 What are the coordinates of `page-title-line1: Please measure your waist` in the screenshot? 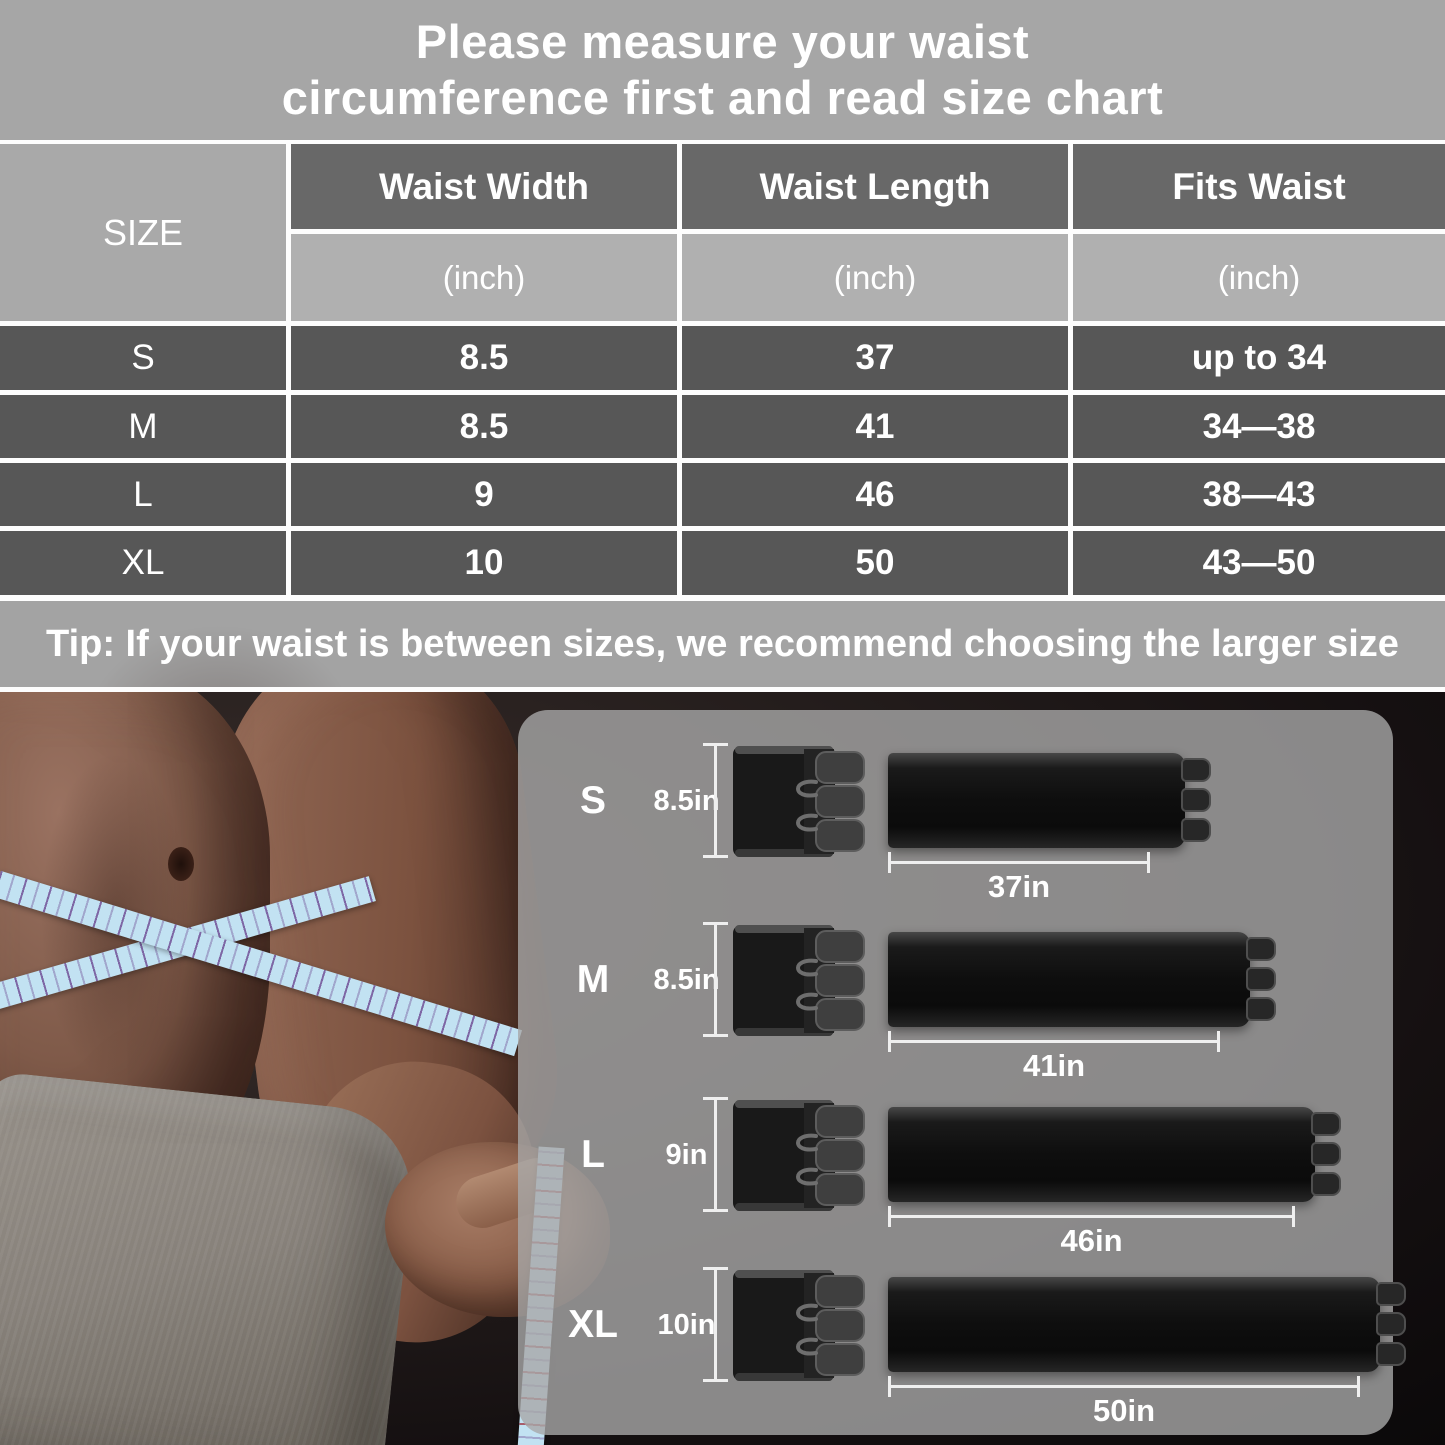 It's located at (722, 41).